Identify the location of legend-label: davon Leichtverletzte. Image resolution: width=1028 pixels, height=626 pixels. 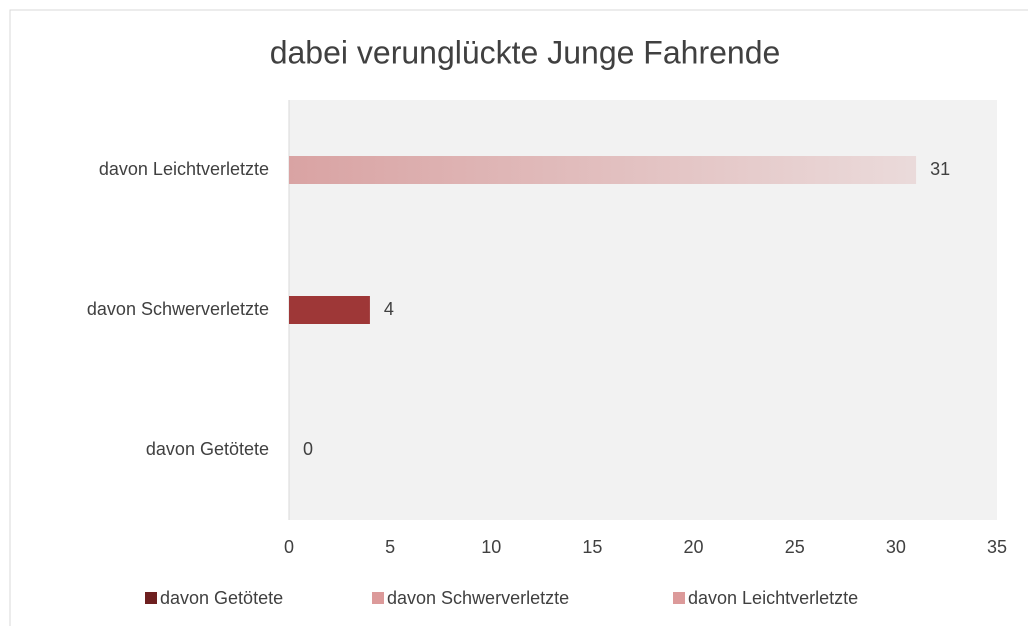
(773, 598).